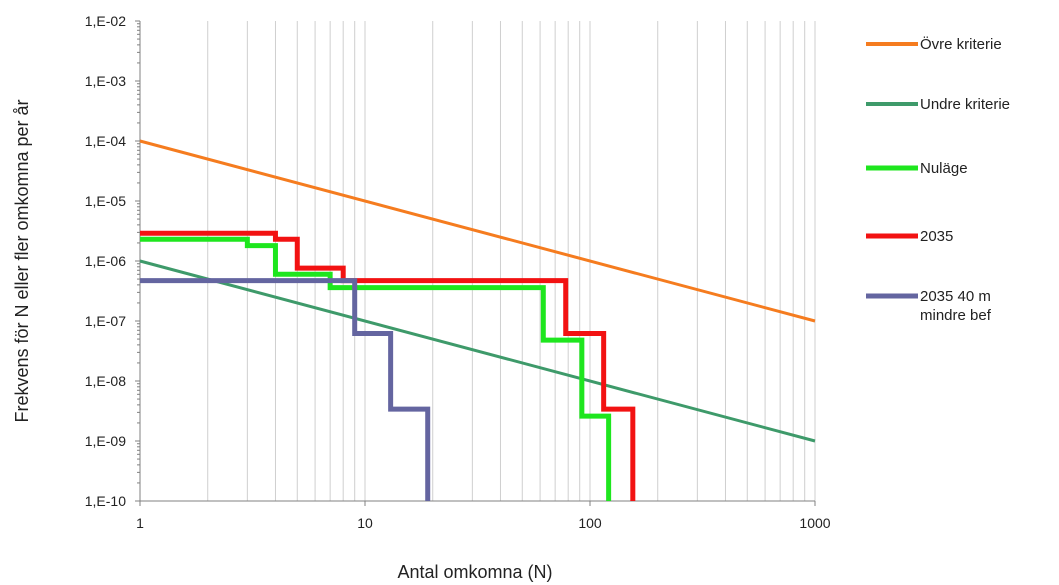 Image resolution: width=1059 pixels, height=585 pixels. I want to click on legend-item-1: Övre kriterie, so click(934, 44).